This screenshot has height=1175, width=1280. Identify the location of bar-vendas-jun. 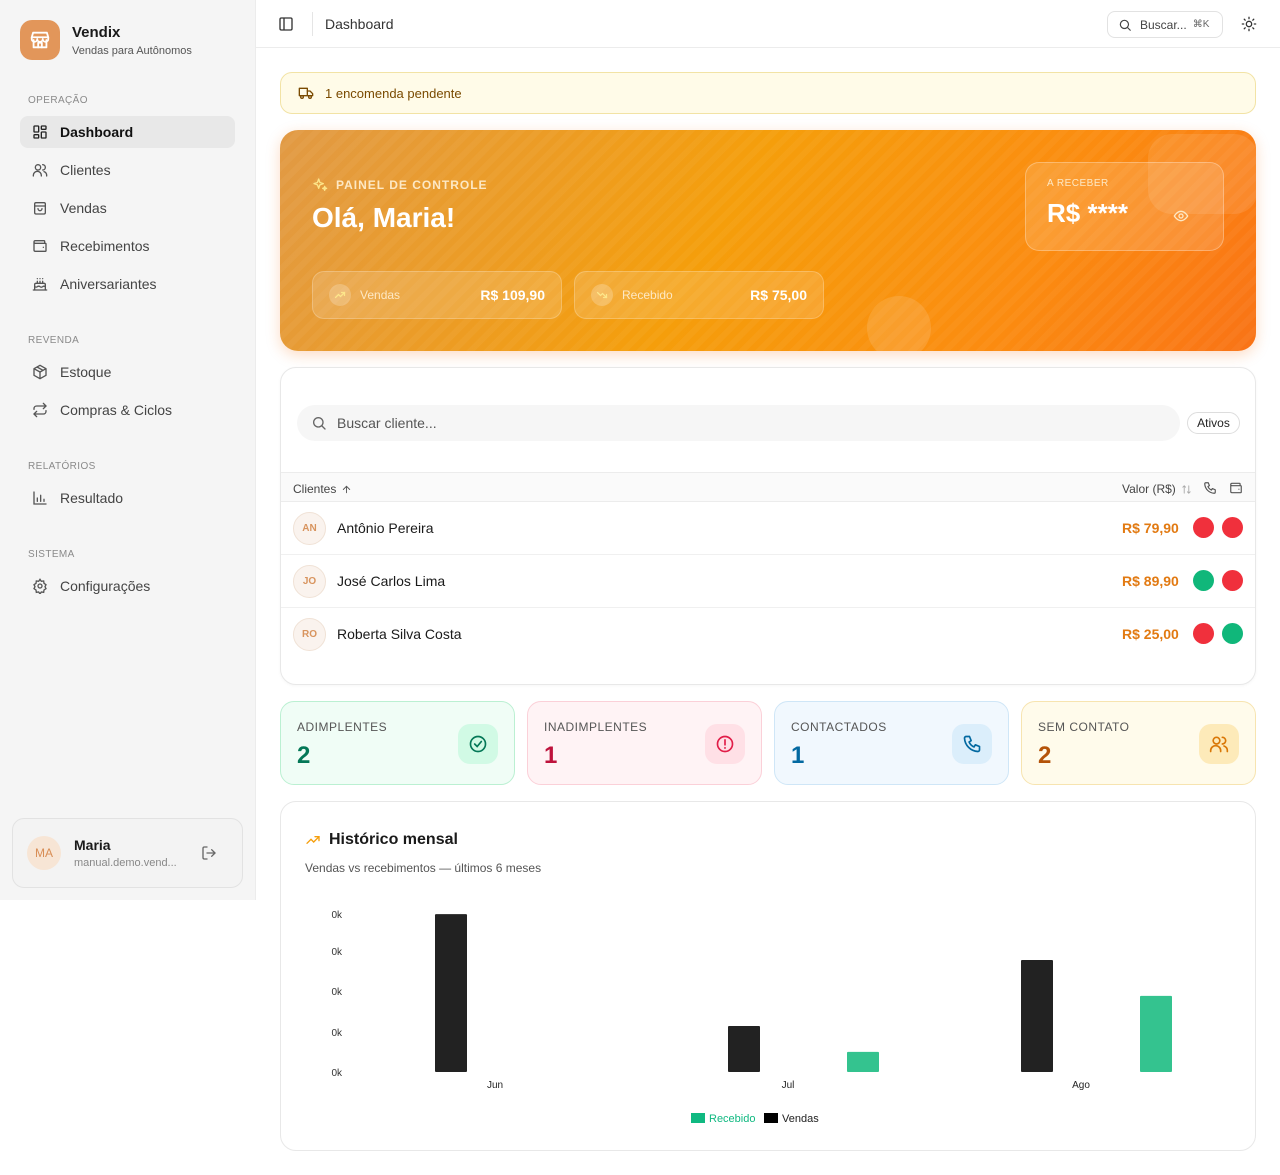
(451, 993).